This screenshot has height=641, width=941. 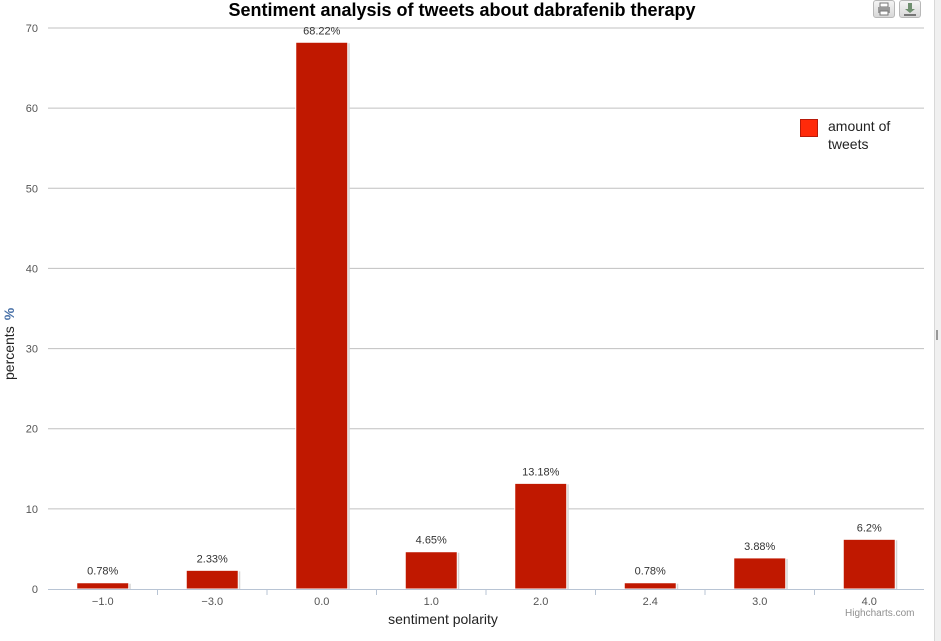 What do you see at coordinates (869, 528) in the screenshot?
I see `data-label: 6.2%` at bounding box center [869, 528].